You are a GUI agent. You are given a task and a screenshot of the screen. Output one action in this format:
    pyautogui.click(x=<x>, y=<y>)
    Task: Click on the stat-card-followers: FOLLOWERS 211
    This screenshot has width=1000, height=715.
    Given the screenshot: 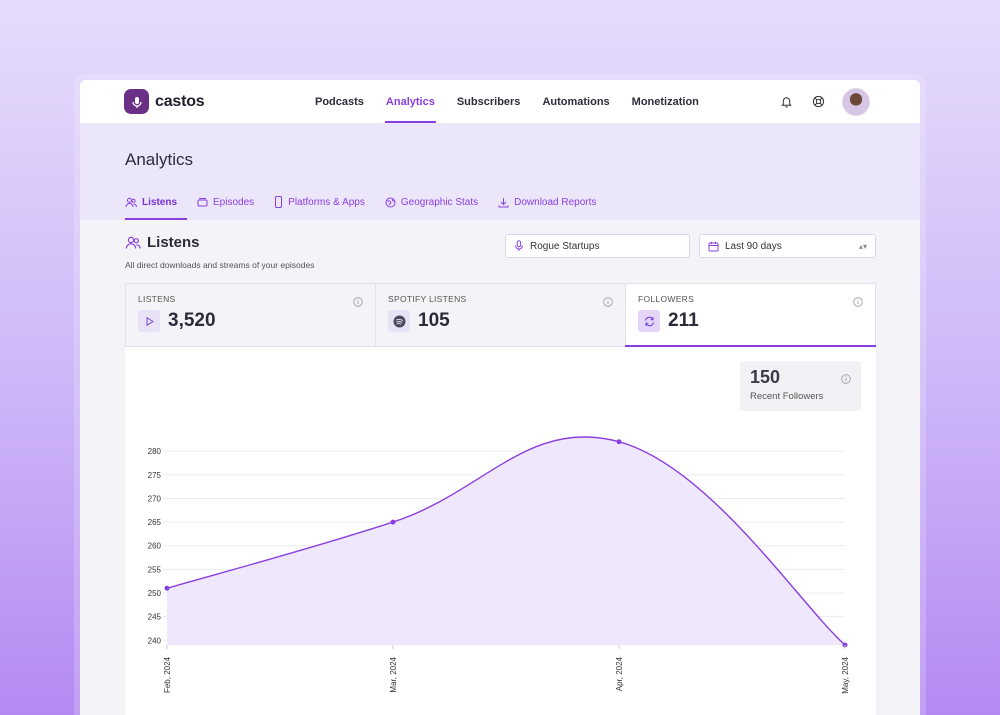 What is the action you would take?
    pyautogui.click(x=750, y=315)
    